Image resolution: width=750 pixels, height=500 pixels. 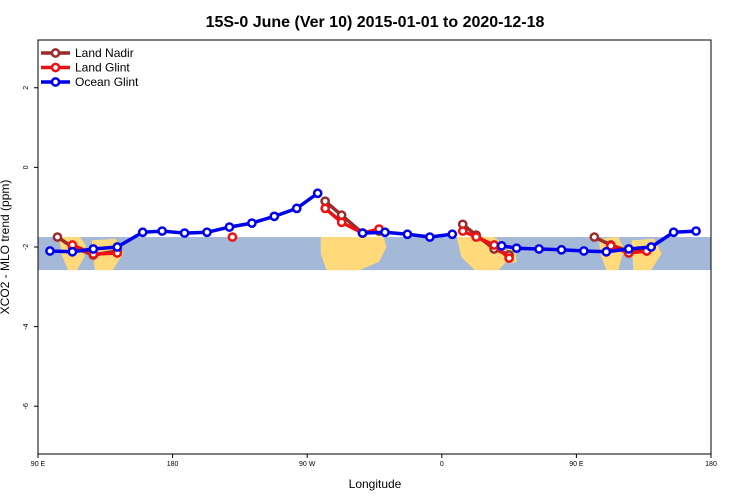 What do you see at coordinates (102, 68) in the screenshot?
I see `legend-label: Land Glint` at bounding box center [102, 68].